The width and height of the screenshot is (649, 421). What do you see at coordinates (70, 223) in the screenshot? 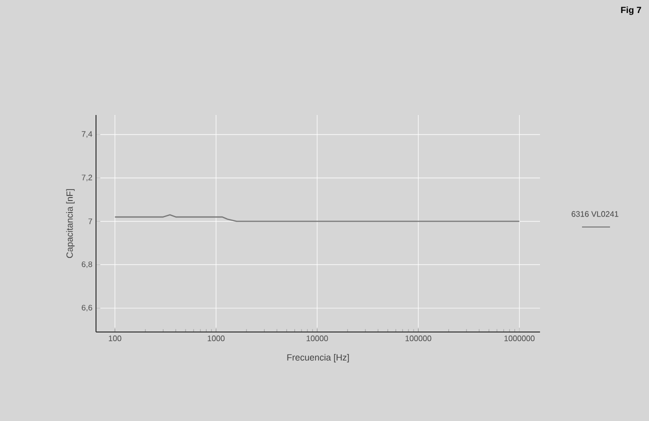
I see `y-axis-title: Capacitancia [nF]` at bounding box center [70, 223].